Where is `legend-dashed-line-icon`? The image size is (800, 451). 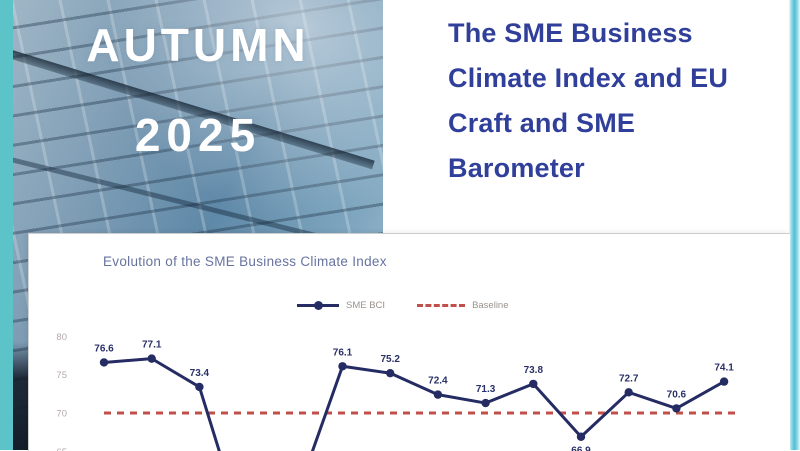
legend-dashed-line-icon is located at coordinates (441, 305).